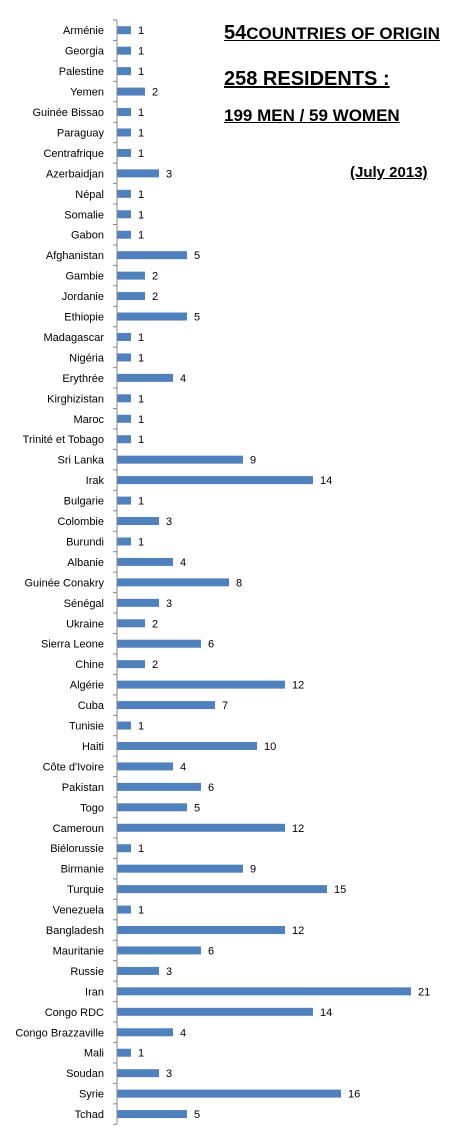 The image size is (470, 1139). I want to click on category-label: Colombie, so click(81, 522).